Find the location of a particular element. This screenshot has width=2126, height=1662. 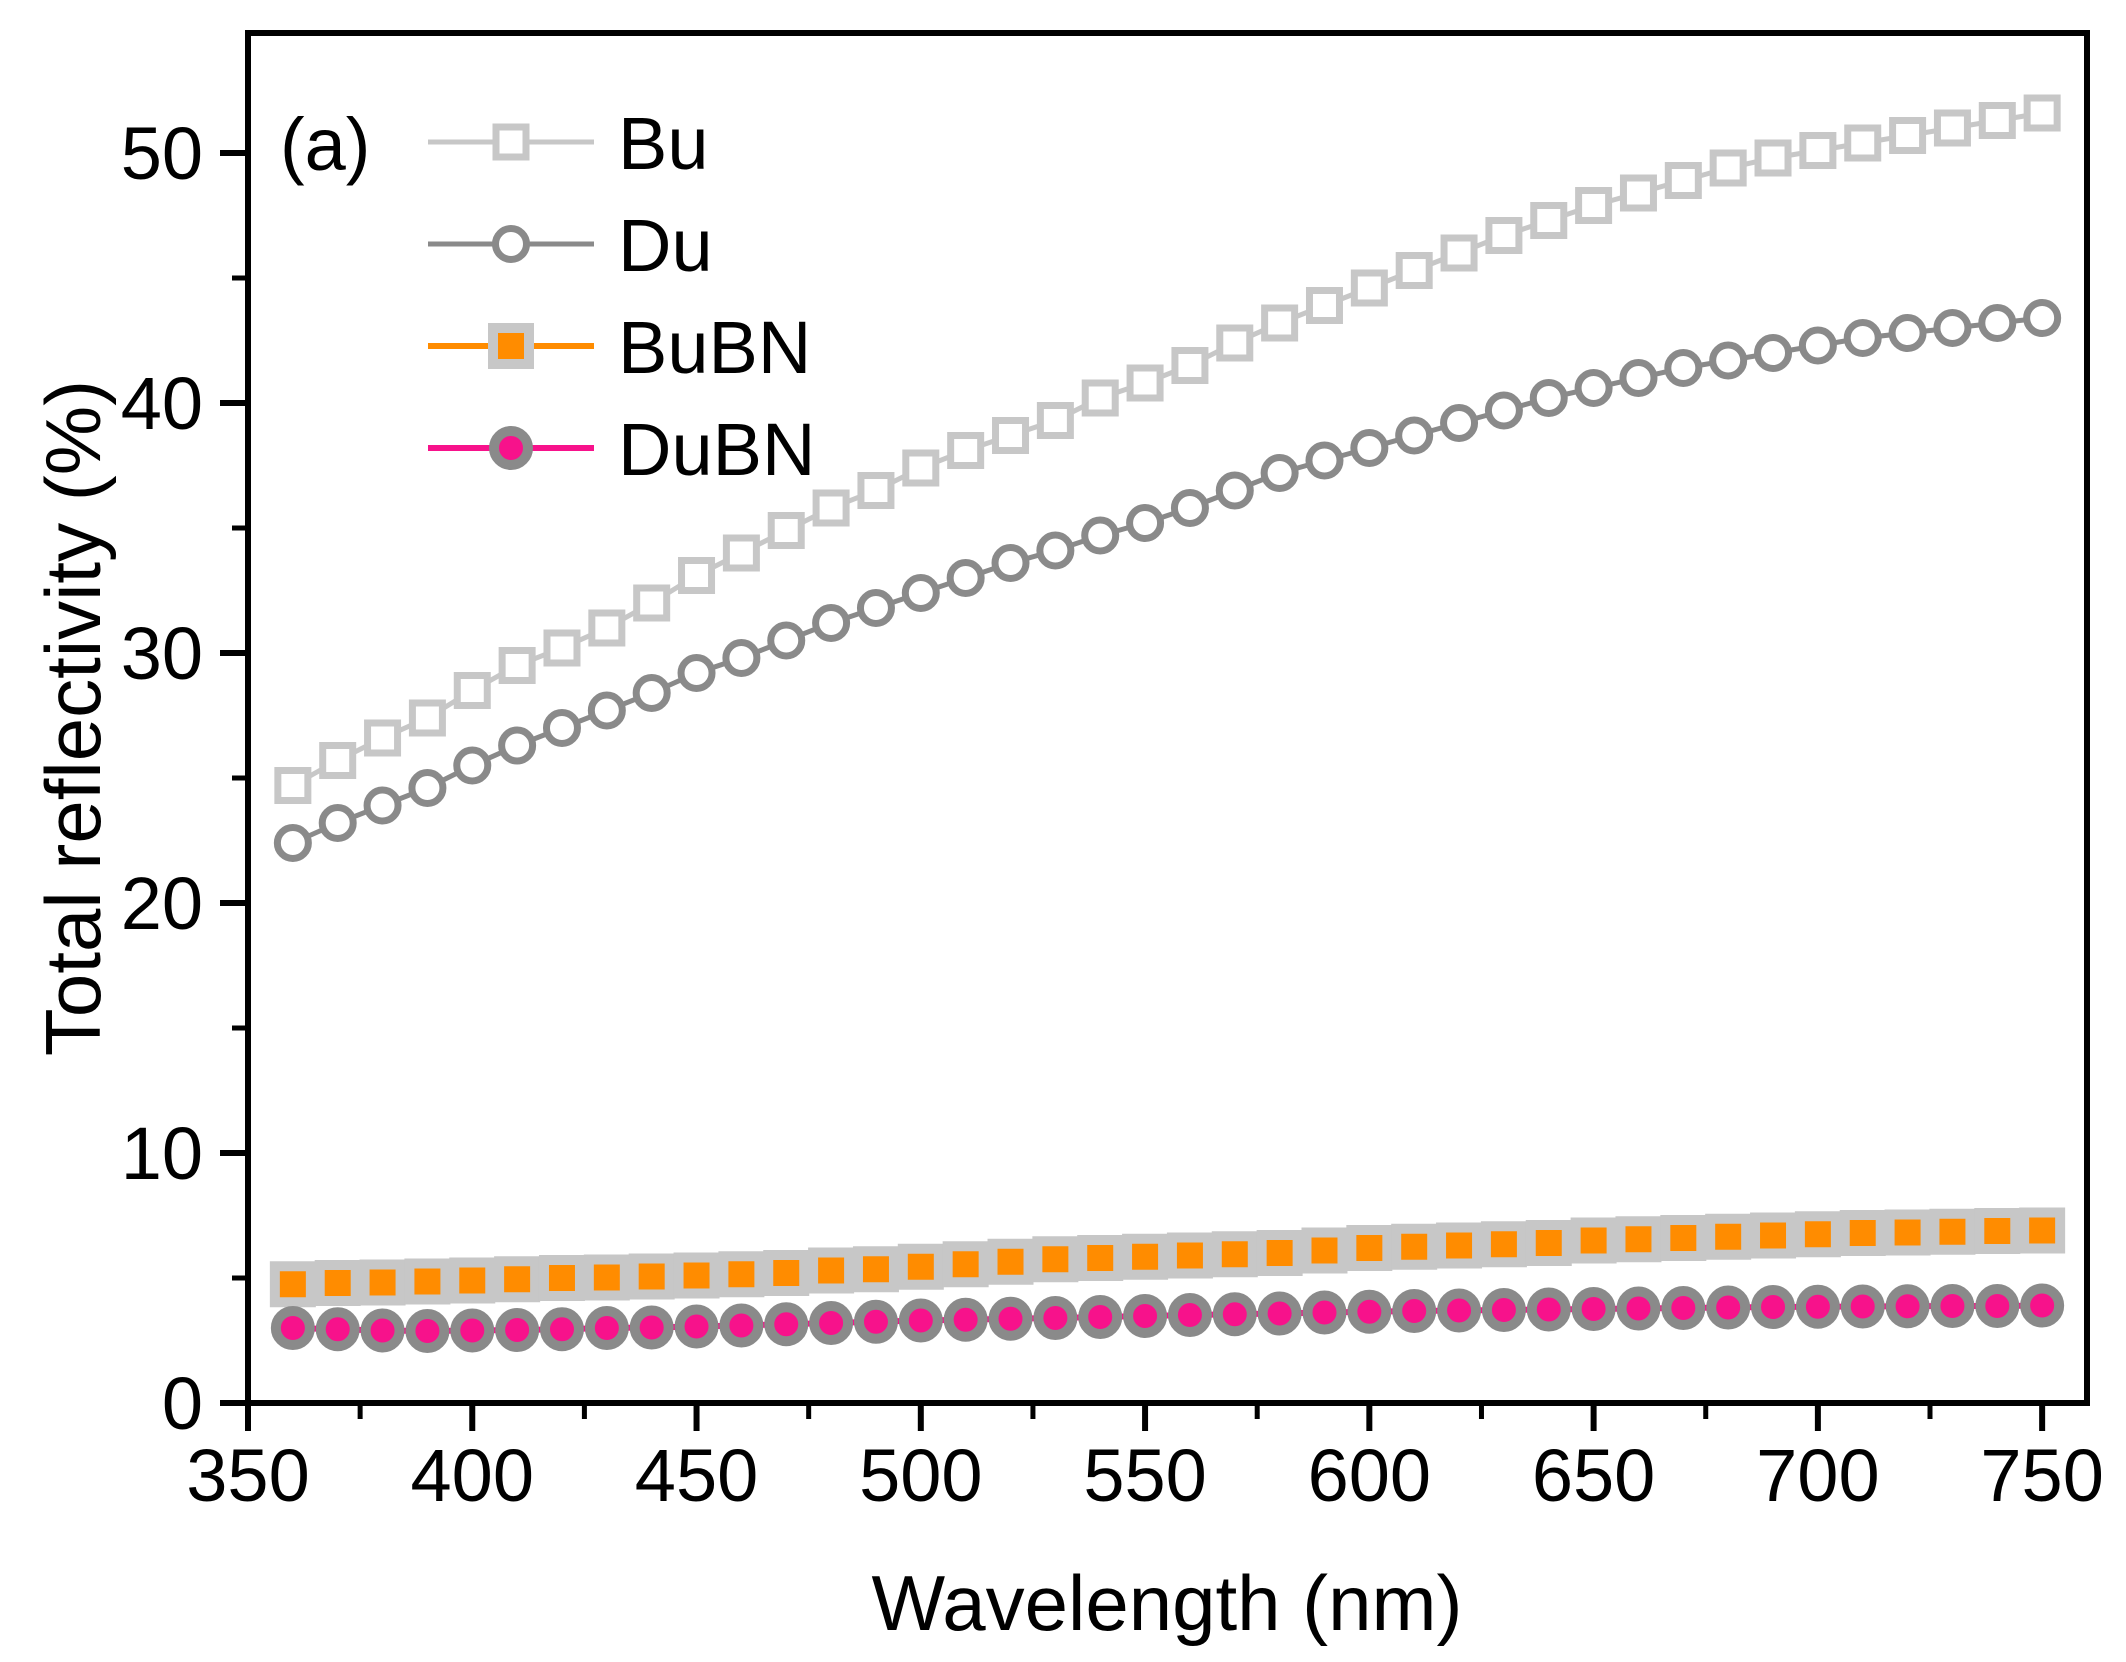

legend-item-bu: Bu is located at coordinates (568, 143).